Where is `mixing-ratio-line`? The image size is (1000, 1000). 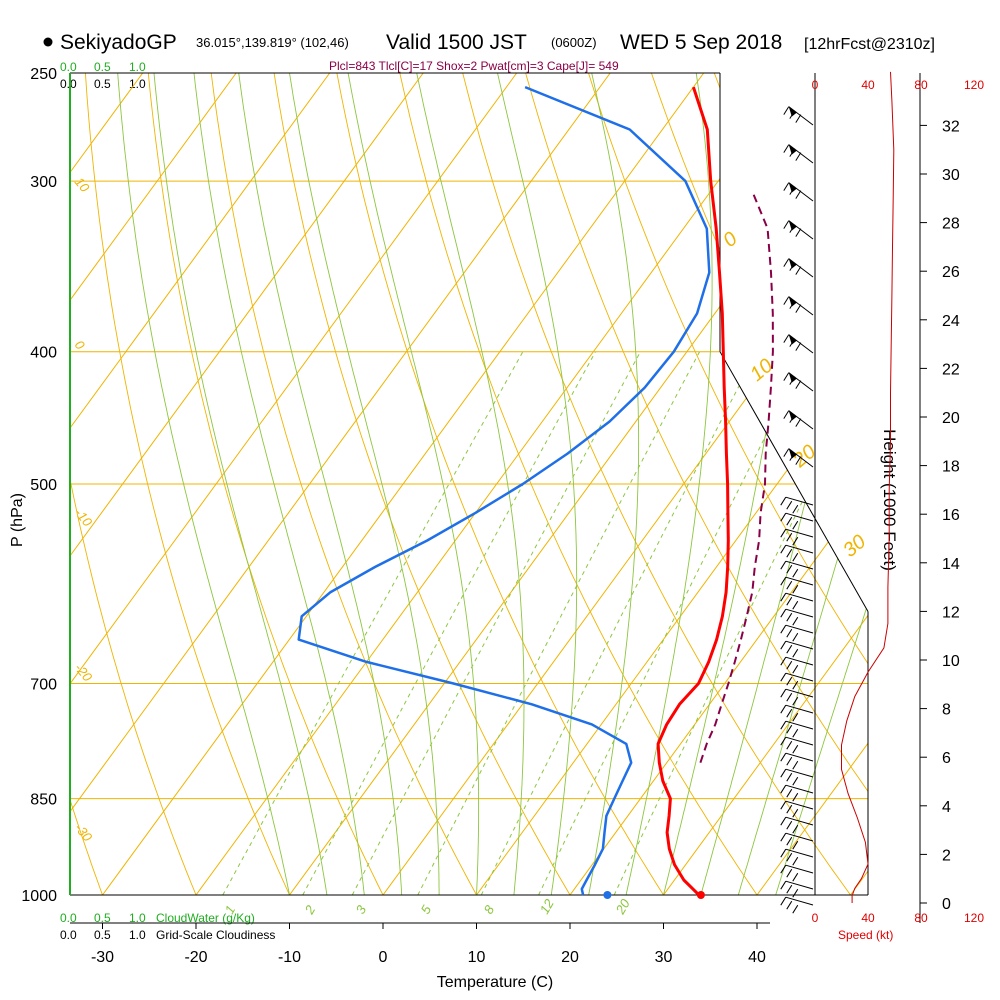
mixing-ratio-line is located at coordinates (673, 623).